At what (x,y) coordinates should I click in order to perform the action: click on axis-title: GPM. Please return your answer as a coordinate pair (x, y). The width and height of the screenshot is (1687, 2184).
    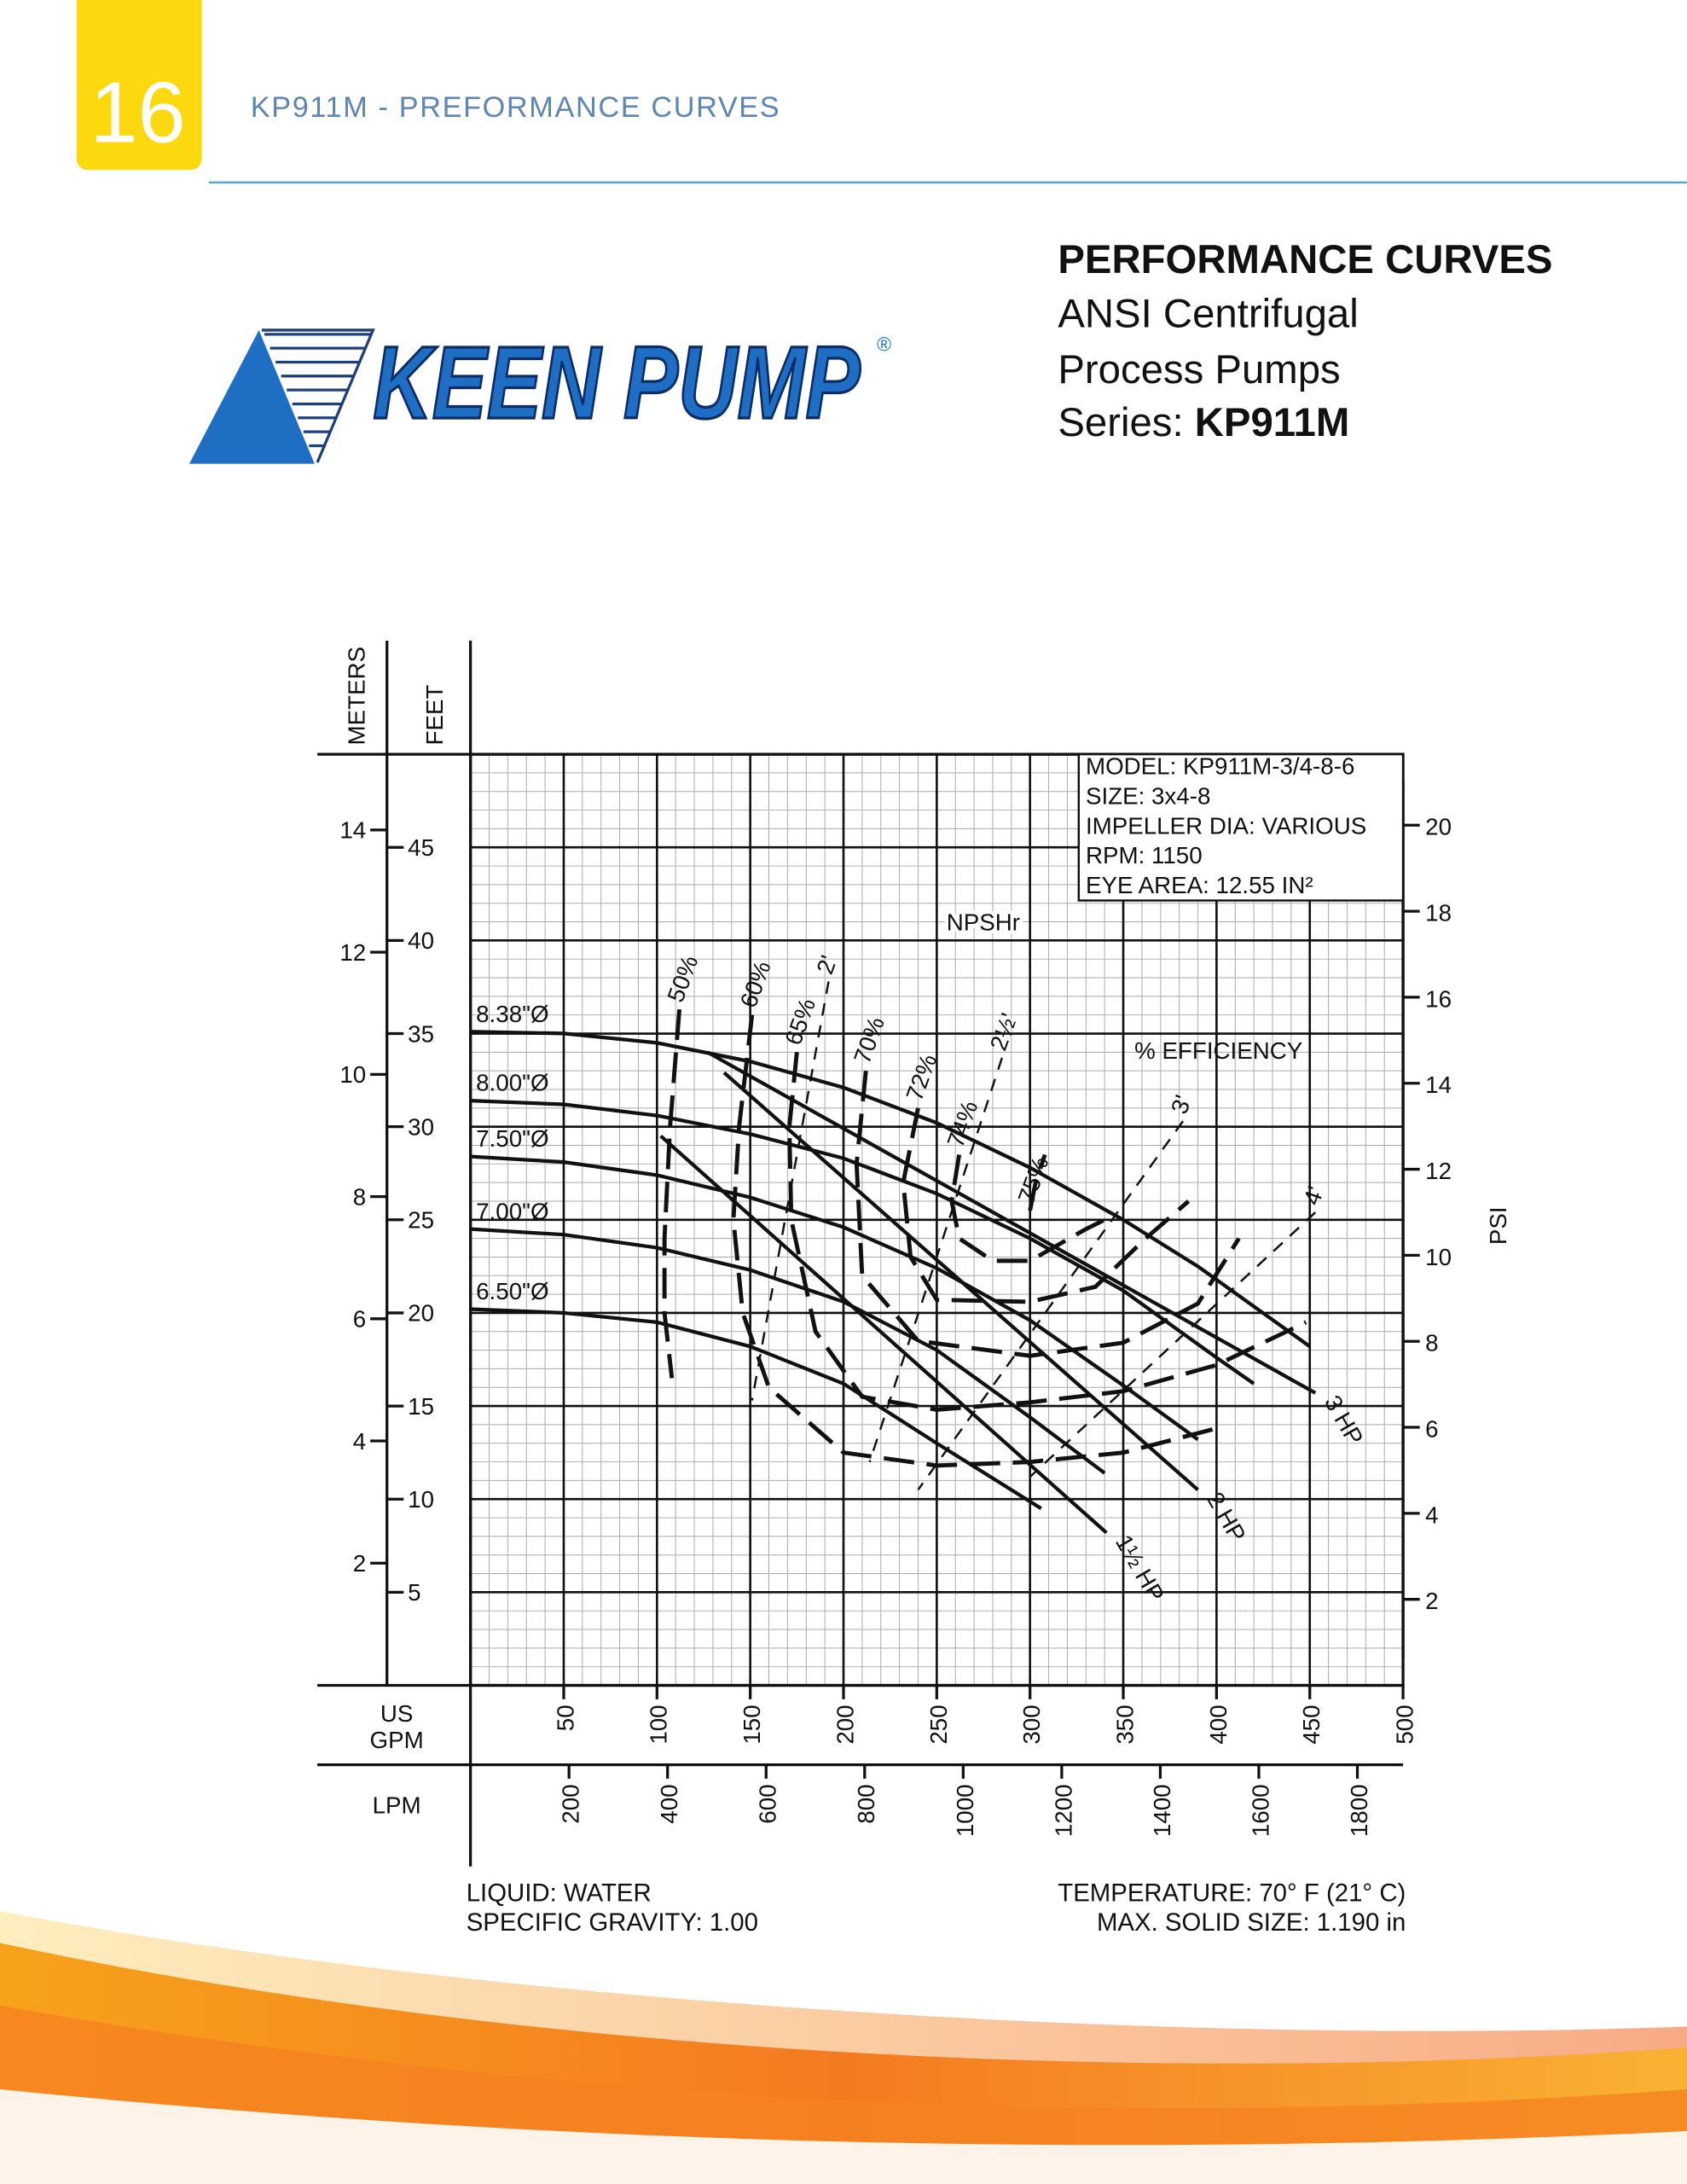
    Looking at the image, I should click on (397, 1740).